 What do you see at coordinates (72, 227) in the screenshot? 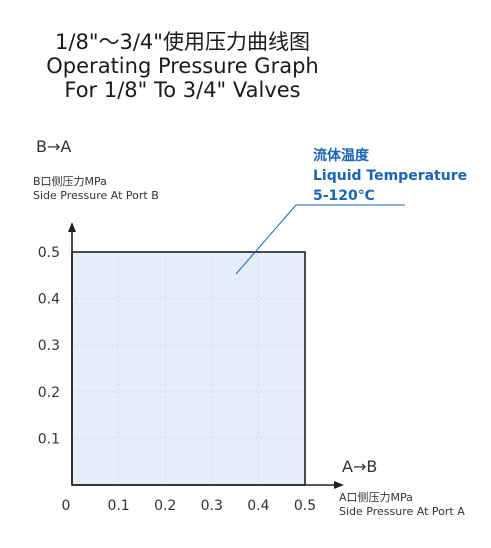
I see `y-axis-arrow-icon` at bounding box center [72, 227].